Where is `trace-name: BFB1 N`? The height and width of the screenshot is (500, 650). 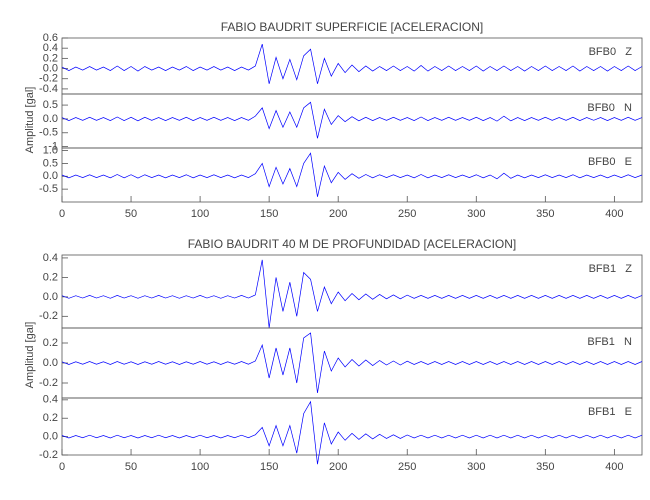
trace-name: BFB1 N is located at coordinates (609, 342).